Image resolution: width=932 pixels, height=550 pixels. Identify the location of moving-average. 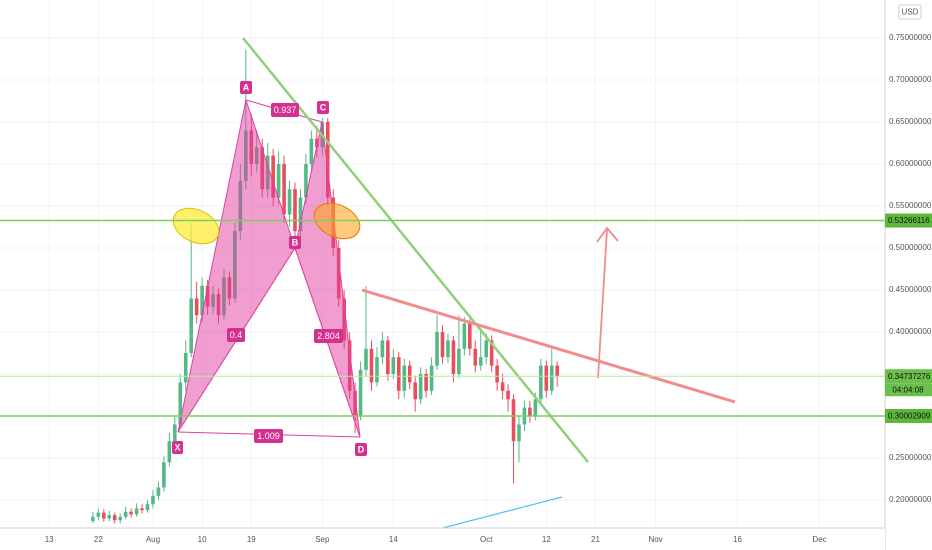
(498, 513).